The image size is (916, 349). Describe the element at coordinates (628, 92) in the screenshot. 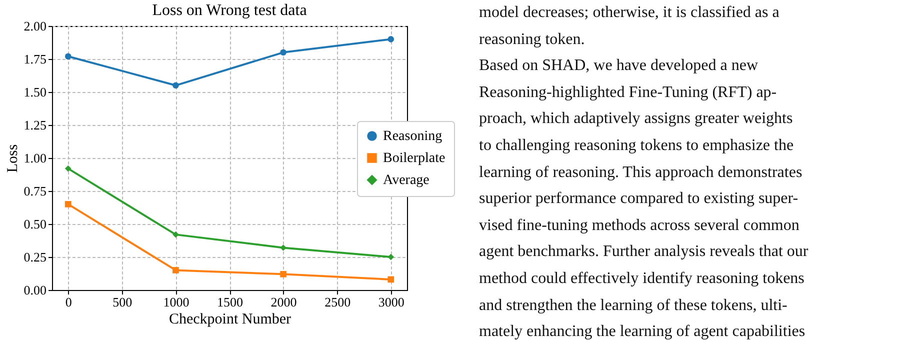

I see `text: Reasoning-highlighted Fine-Tuning (RFT) ap-` at that location.